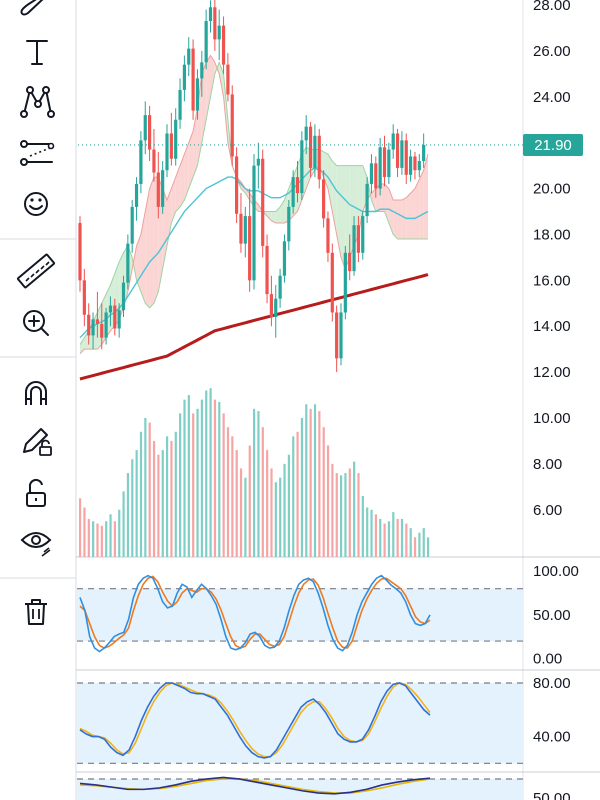 The image size is (600, 800). Describe the element at coordinates (37, 102) in the screenshot. I see `pattern-tool-icon` at that location.